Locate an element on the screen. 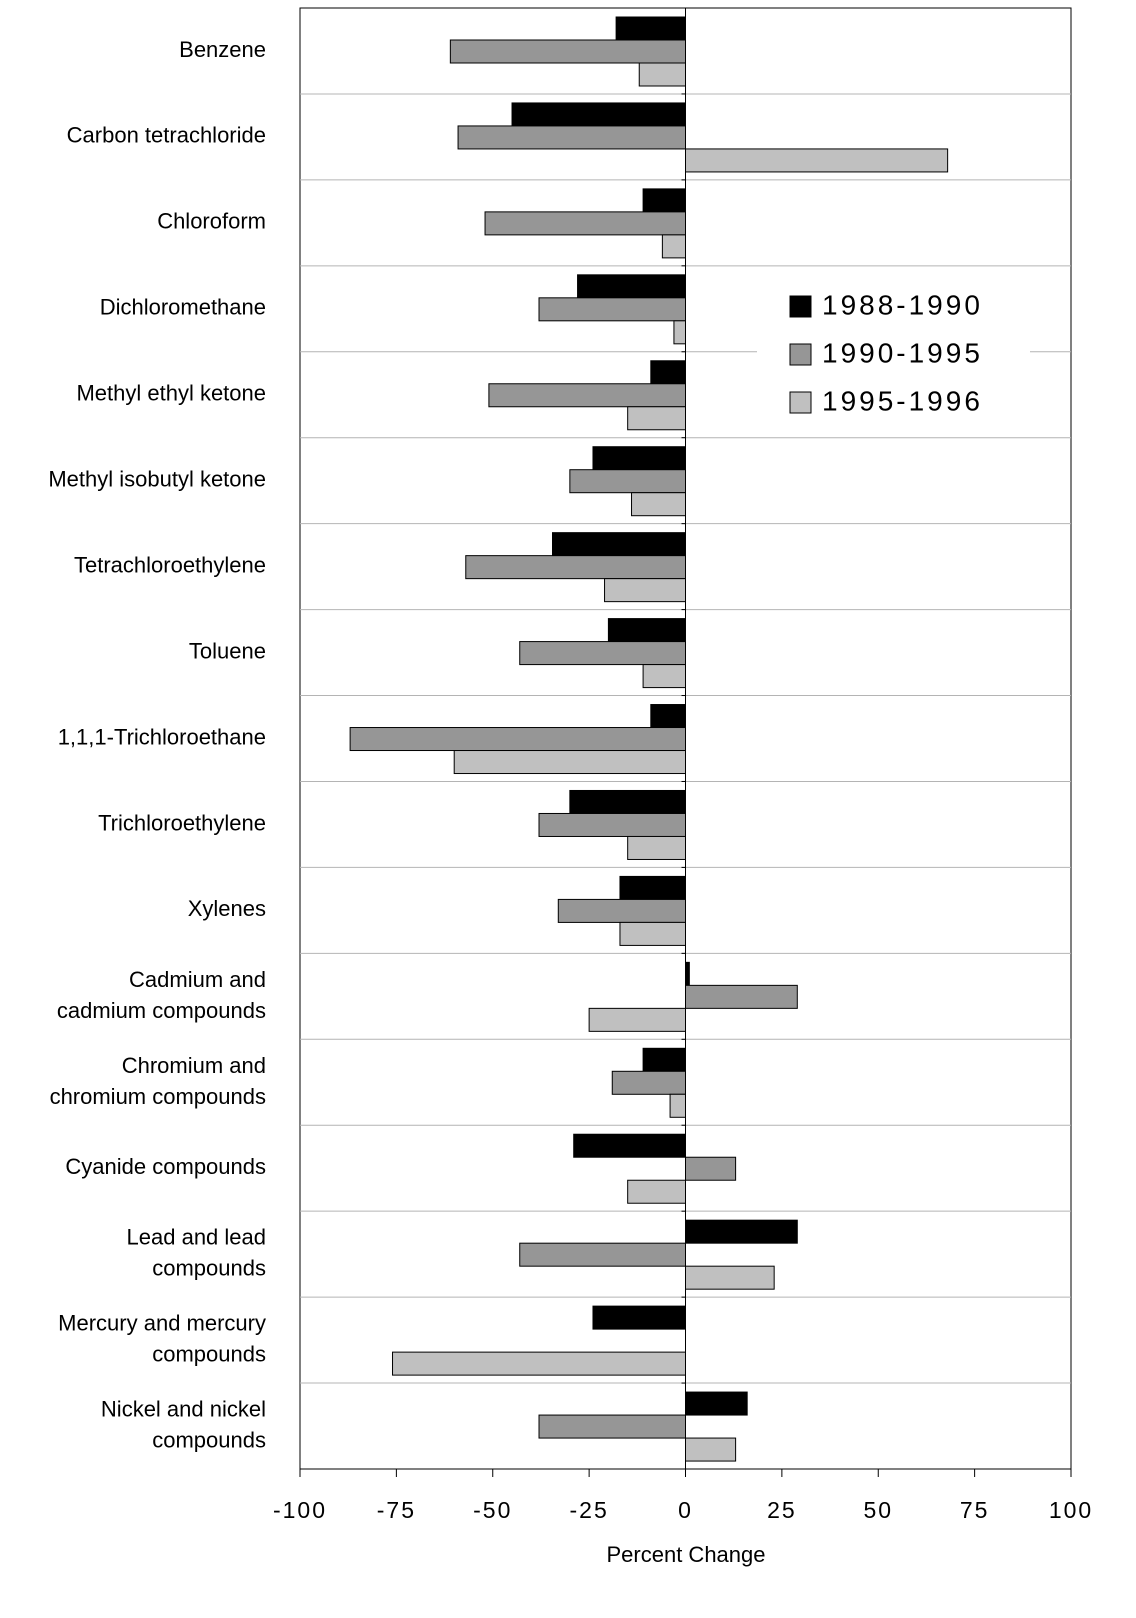  x-tick-label: 50 is located at coordinates (878, 1510).